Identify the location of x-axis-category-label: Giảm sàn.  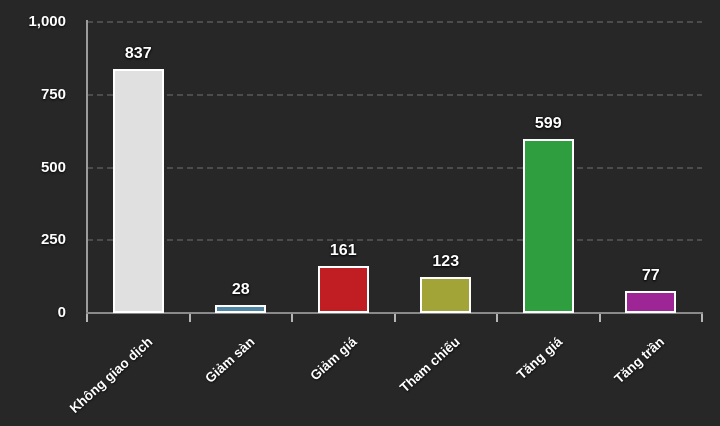
(230, 360).